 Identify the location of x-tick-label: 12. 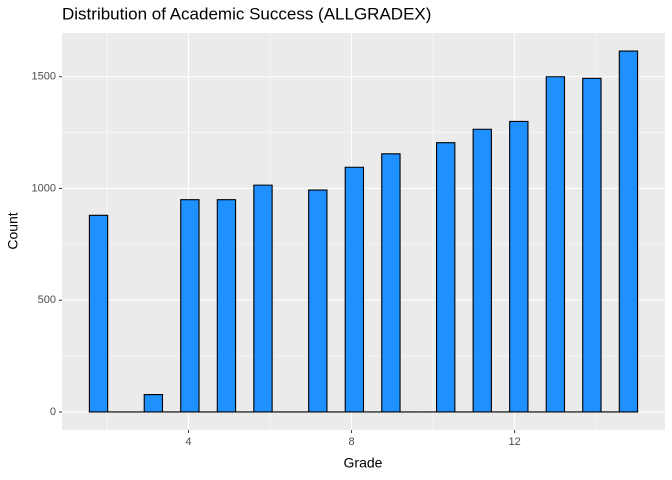
(514, 442).